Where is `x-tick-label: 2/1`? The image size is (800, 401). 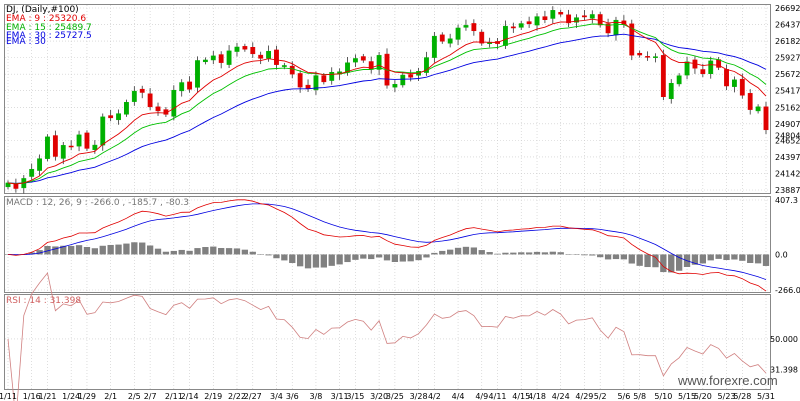
x-tick-label: 2/1 is located at coordinates (110, 396).